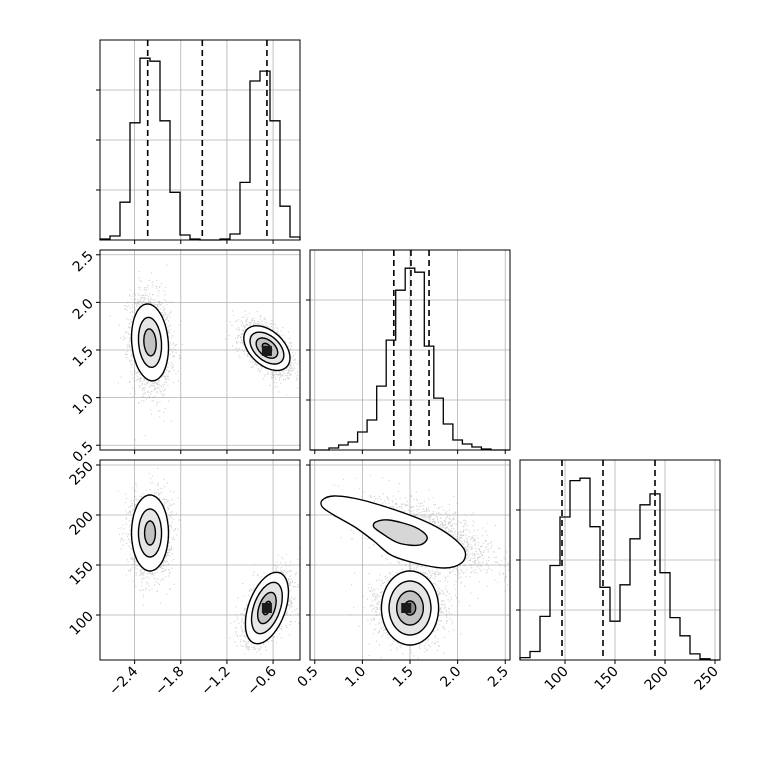 Image resolution: width=760 pixels, height=760 pixels. What do you see at coordinates (308, 677) in the screenshot?
I see `x-tick-label: 0.5` at bounding box center [308, 677].